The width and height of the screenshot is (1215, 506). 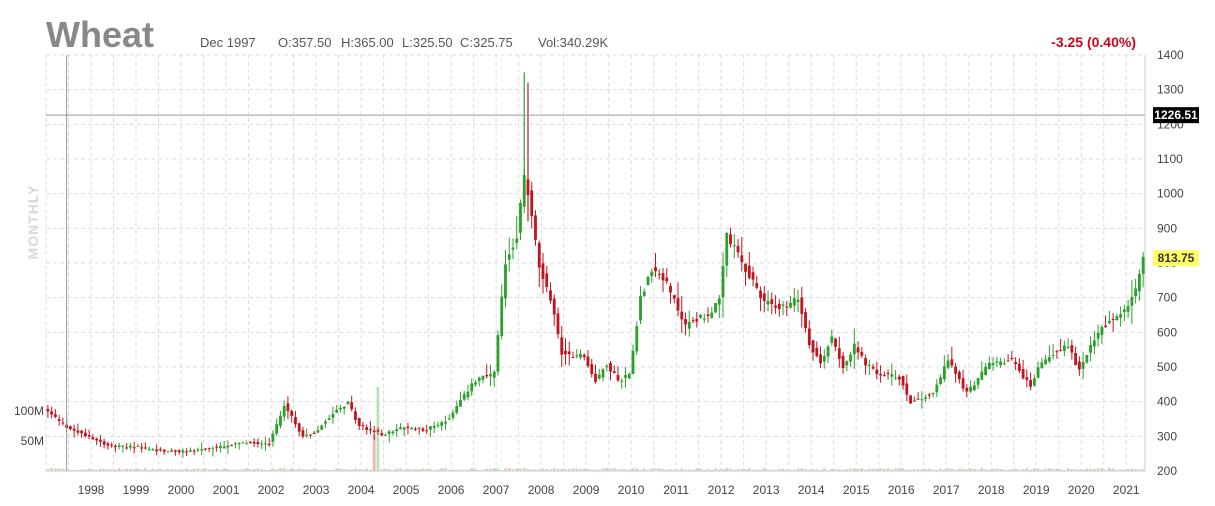 What do you see at coordinates (228, 42) in the screenshot?
I see `bar-date: Dec 1997` at bounding box center [228, 42].